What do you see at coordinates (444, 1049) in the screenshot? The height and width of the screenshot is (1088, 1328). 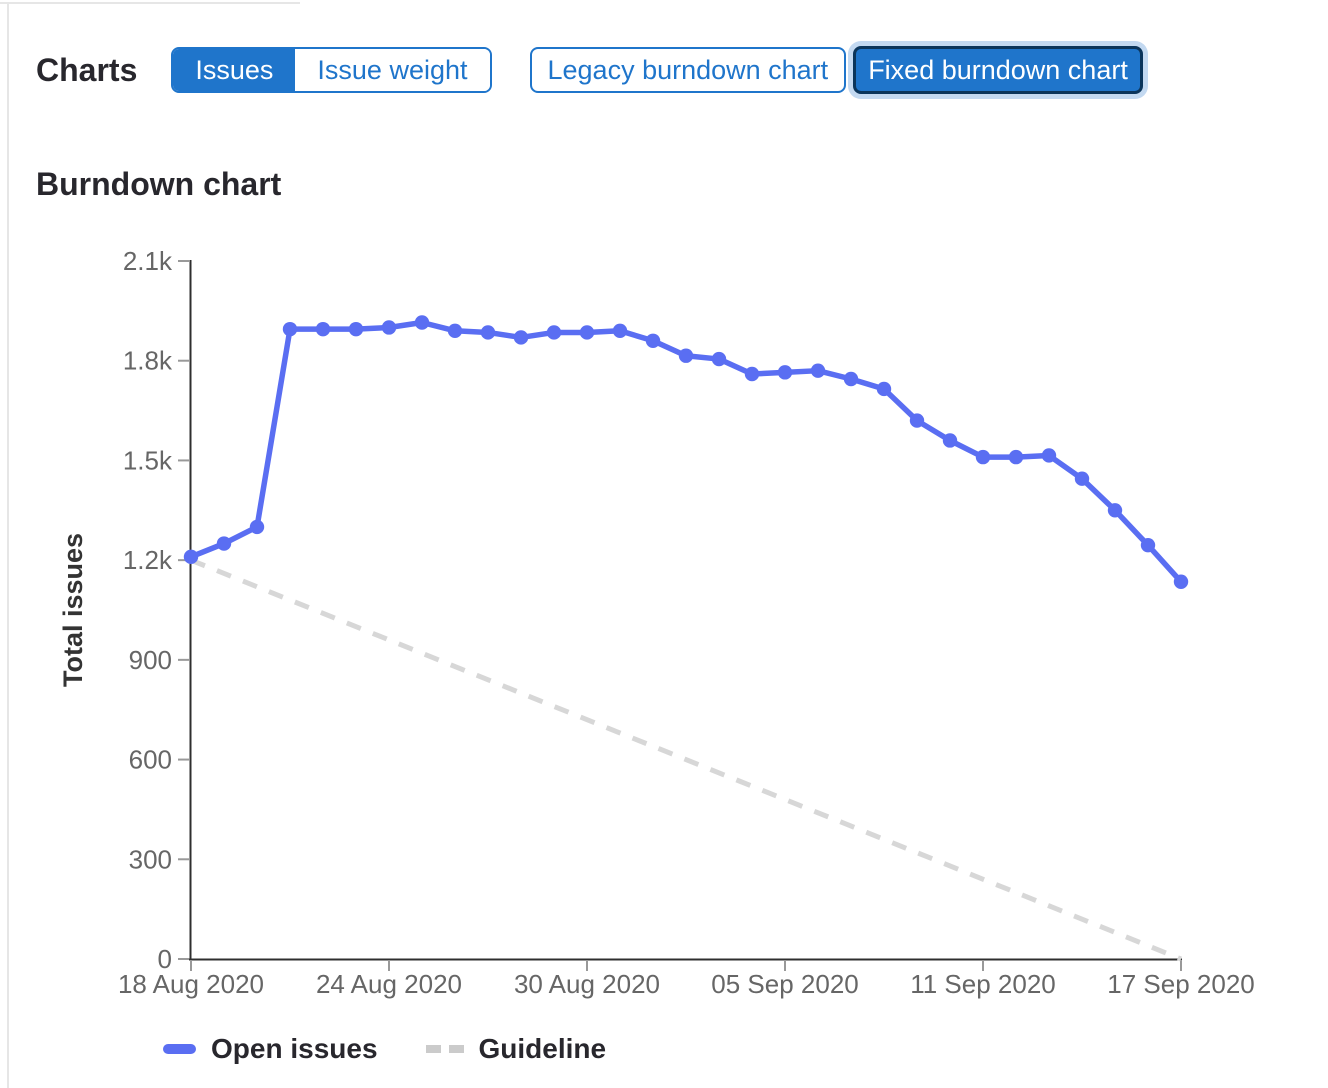 I see `guideline-dashed-swatch-icon` at bounding box center [444, 1049].